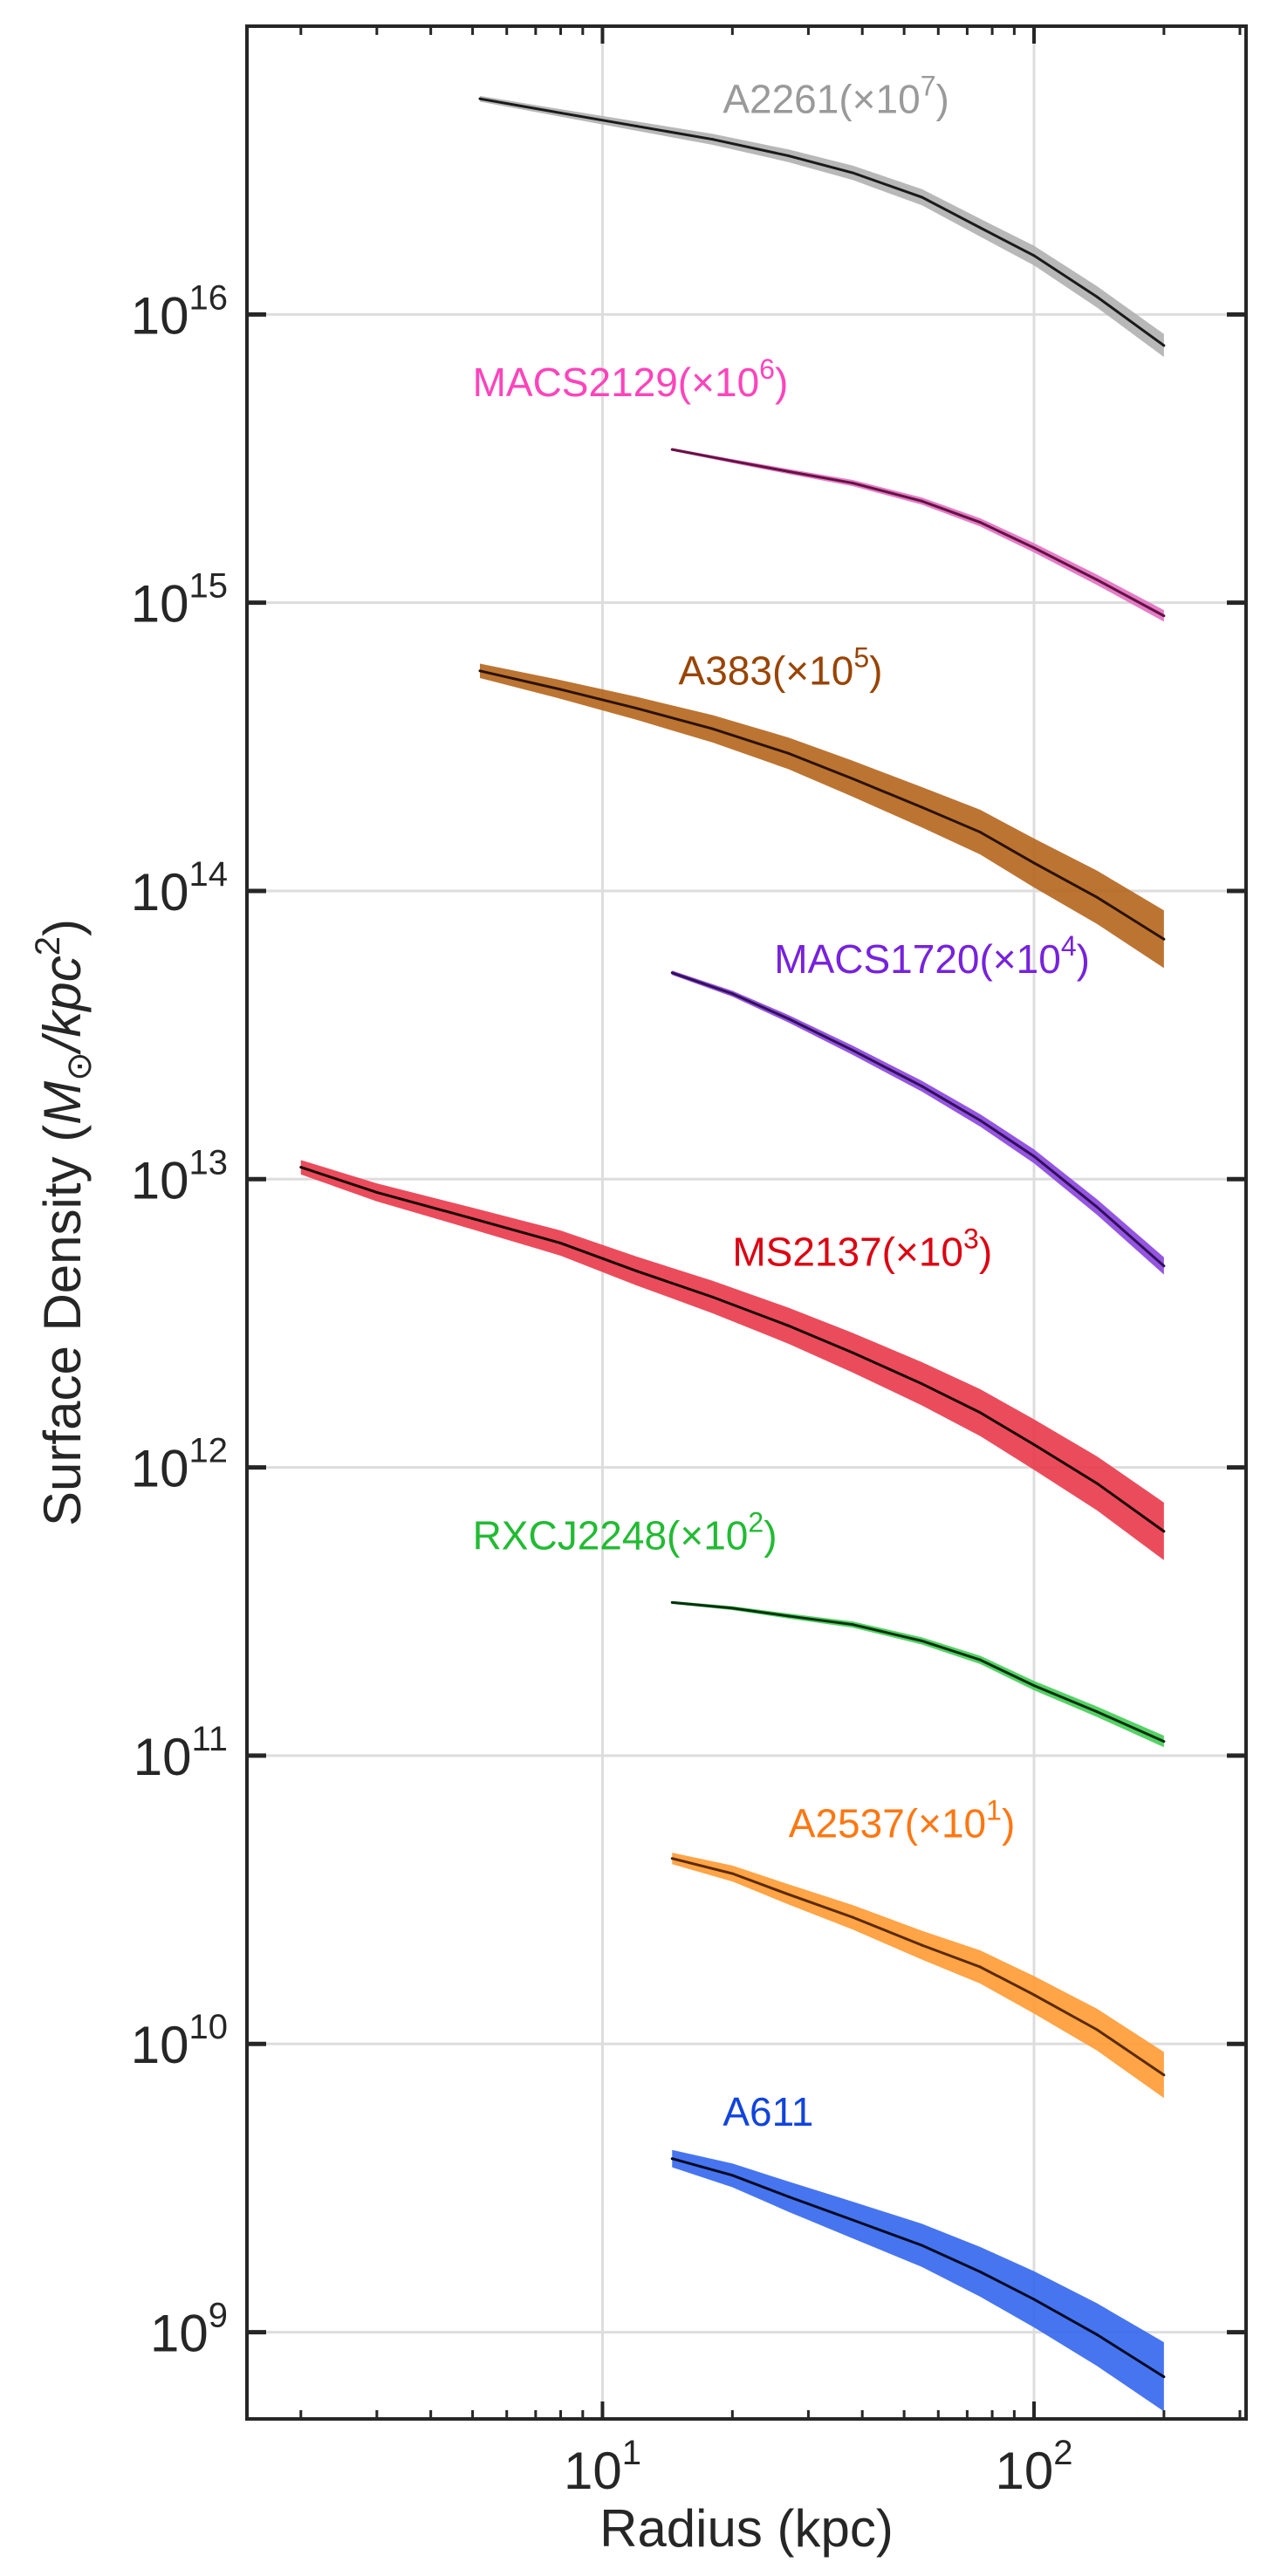  What do you see at coordinates (902, 1820) in the screenshot?
I see `series-label-a2537: A2537(×101)` at bounding box center [902, 1820].